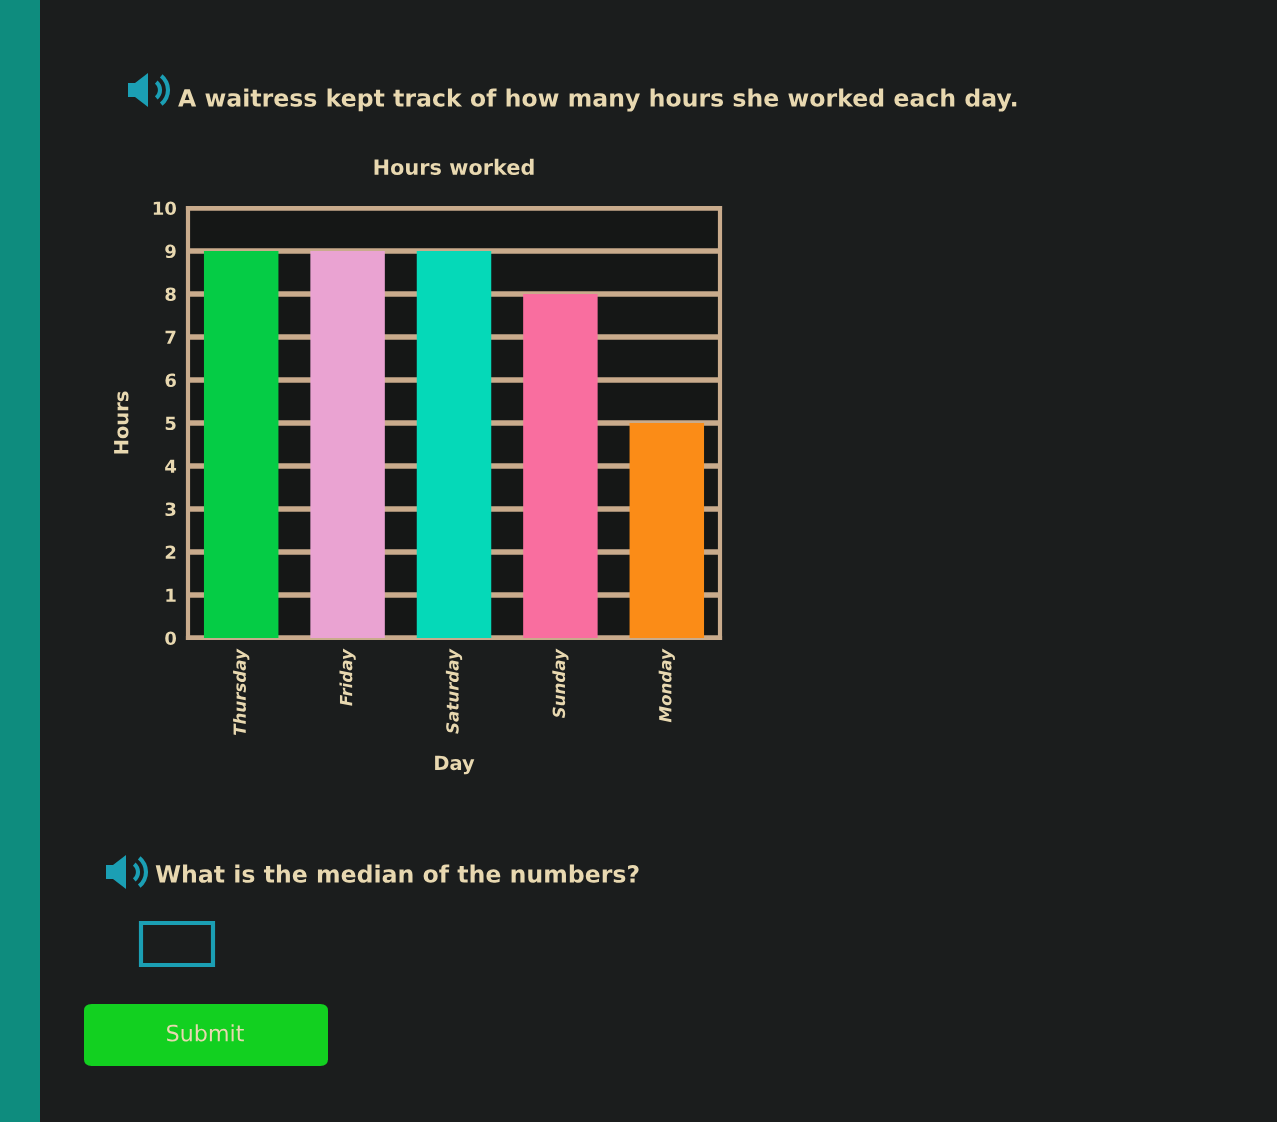 This screenshot has width=1277, height=1122. I want to click on x-axis-title: Day, so click(455, 765).